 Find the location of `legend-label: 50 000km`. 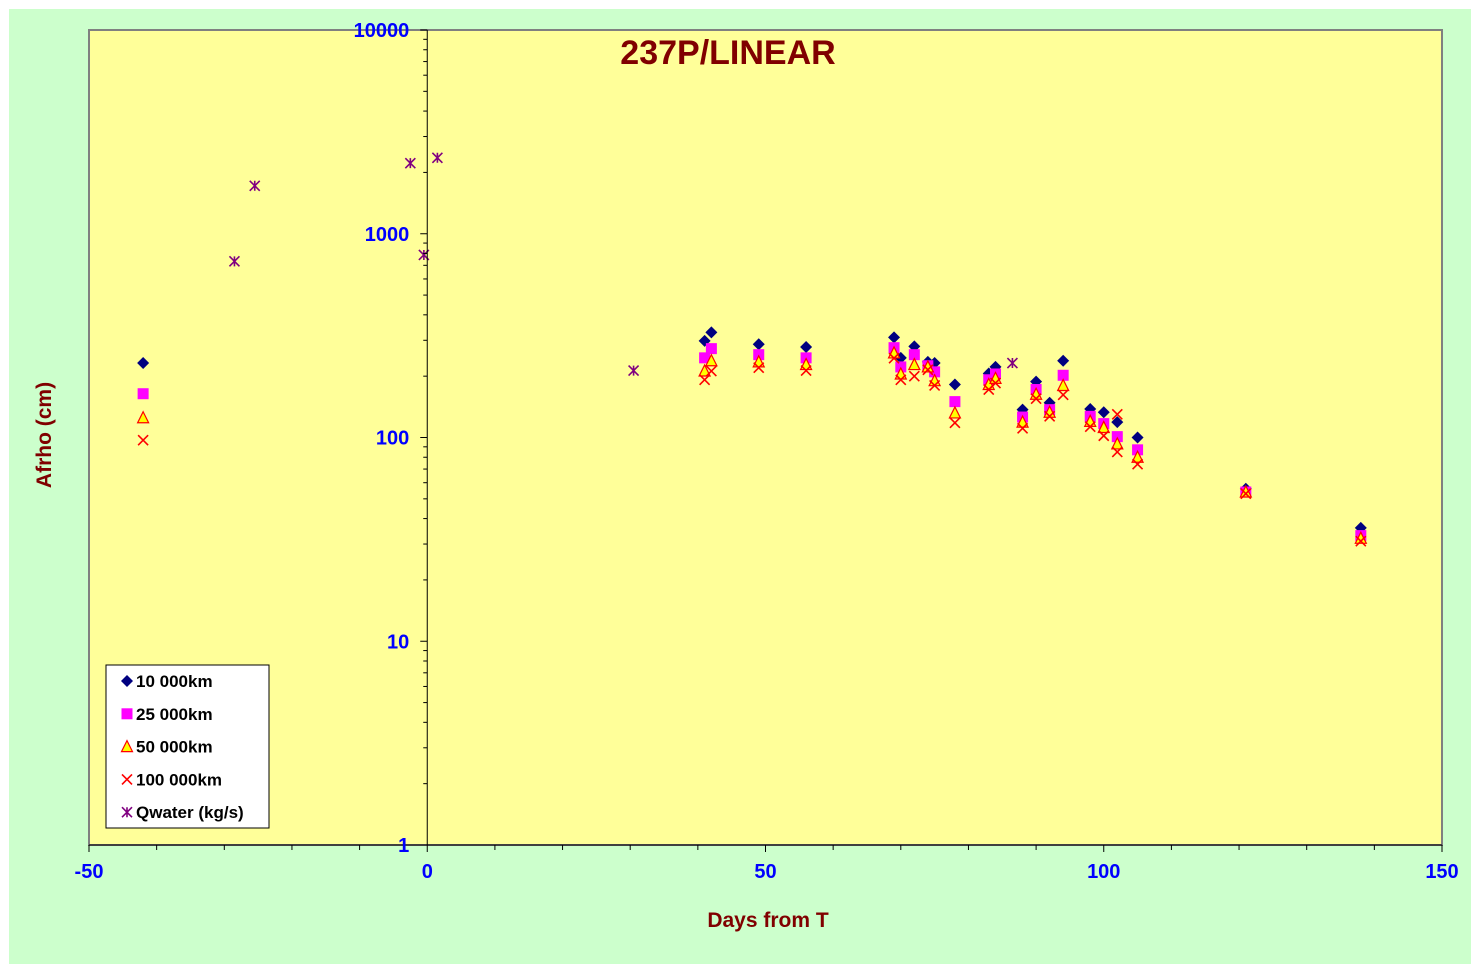

legend-label: 50 000km is located at coordinates (174, 747).